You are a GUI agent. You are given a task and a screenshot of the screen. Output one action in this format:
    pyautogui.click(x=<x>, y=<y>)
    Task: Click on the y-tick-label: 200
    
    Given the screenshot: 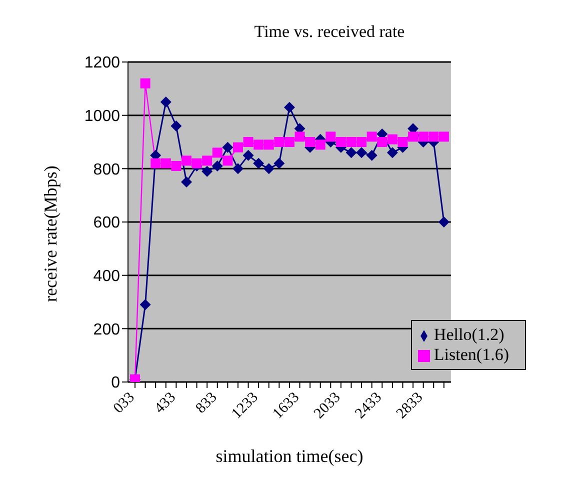 What is the action you would take?
    pyautogui.click(x=106, y=329)
    